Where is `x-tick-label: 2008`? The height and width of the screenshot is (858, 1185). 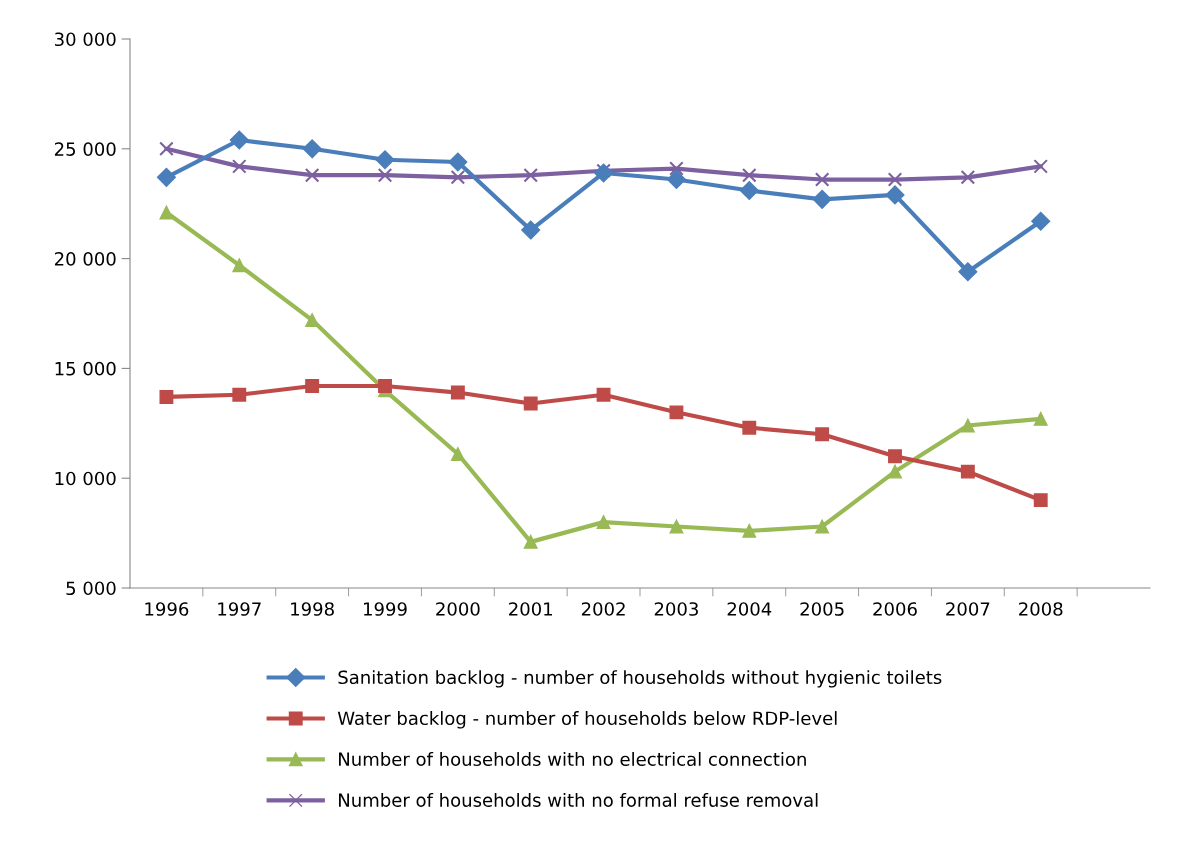 x-tick-label: 2008 is located at coordinates (1041, 609).